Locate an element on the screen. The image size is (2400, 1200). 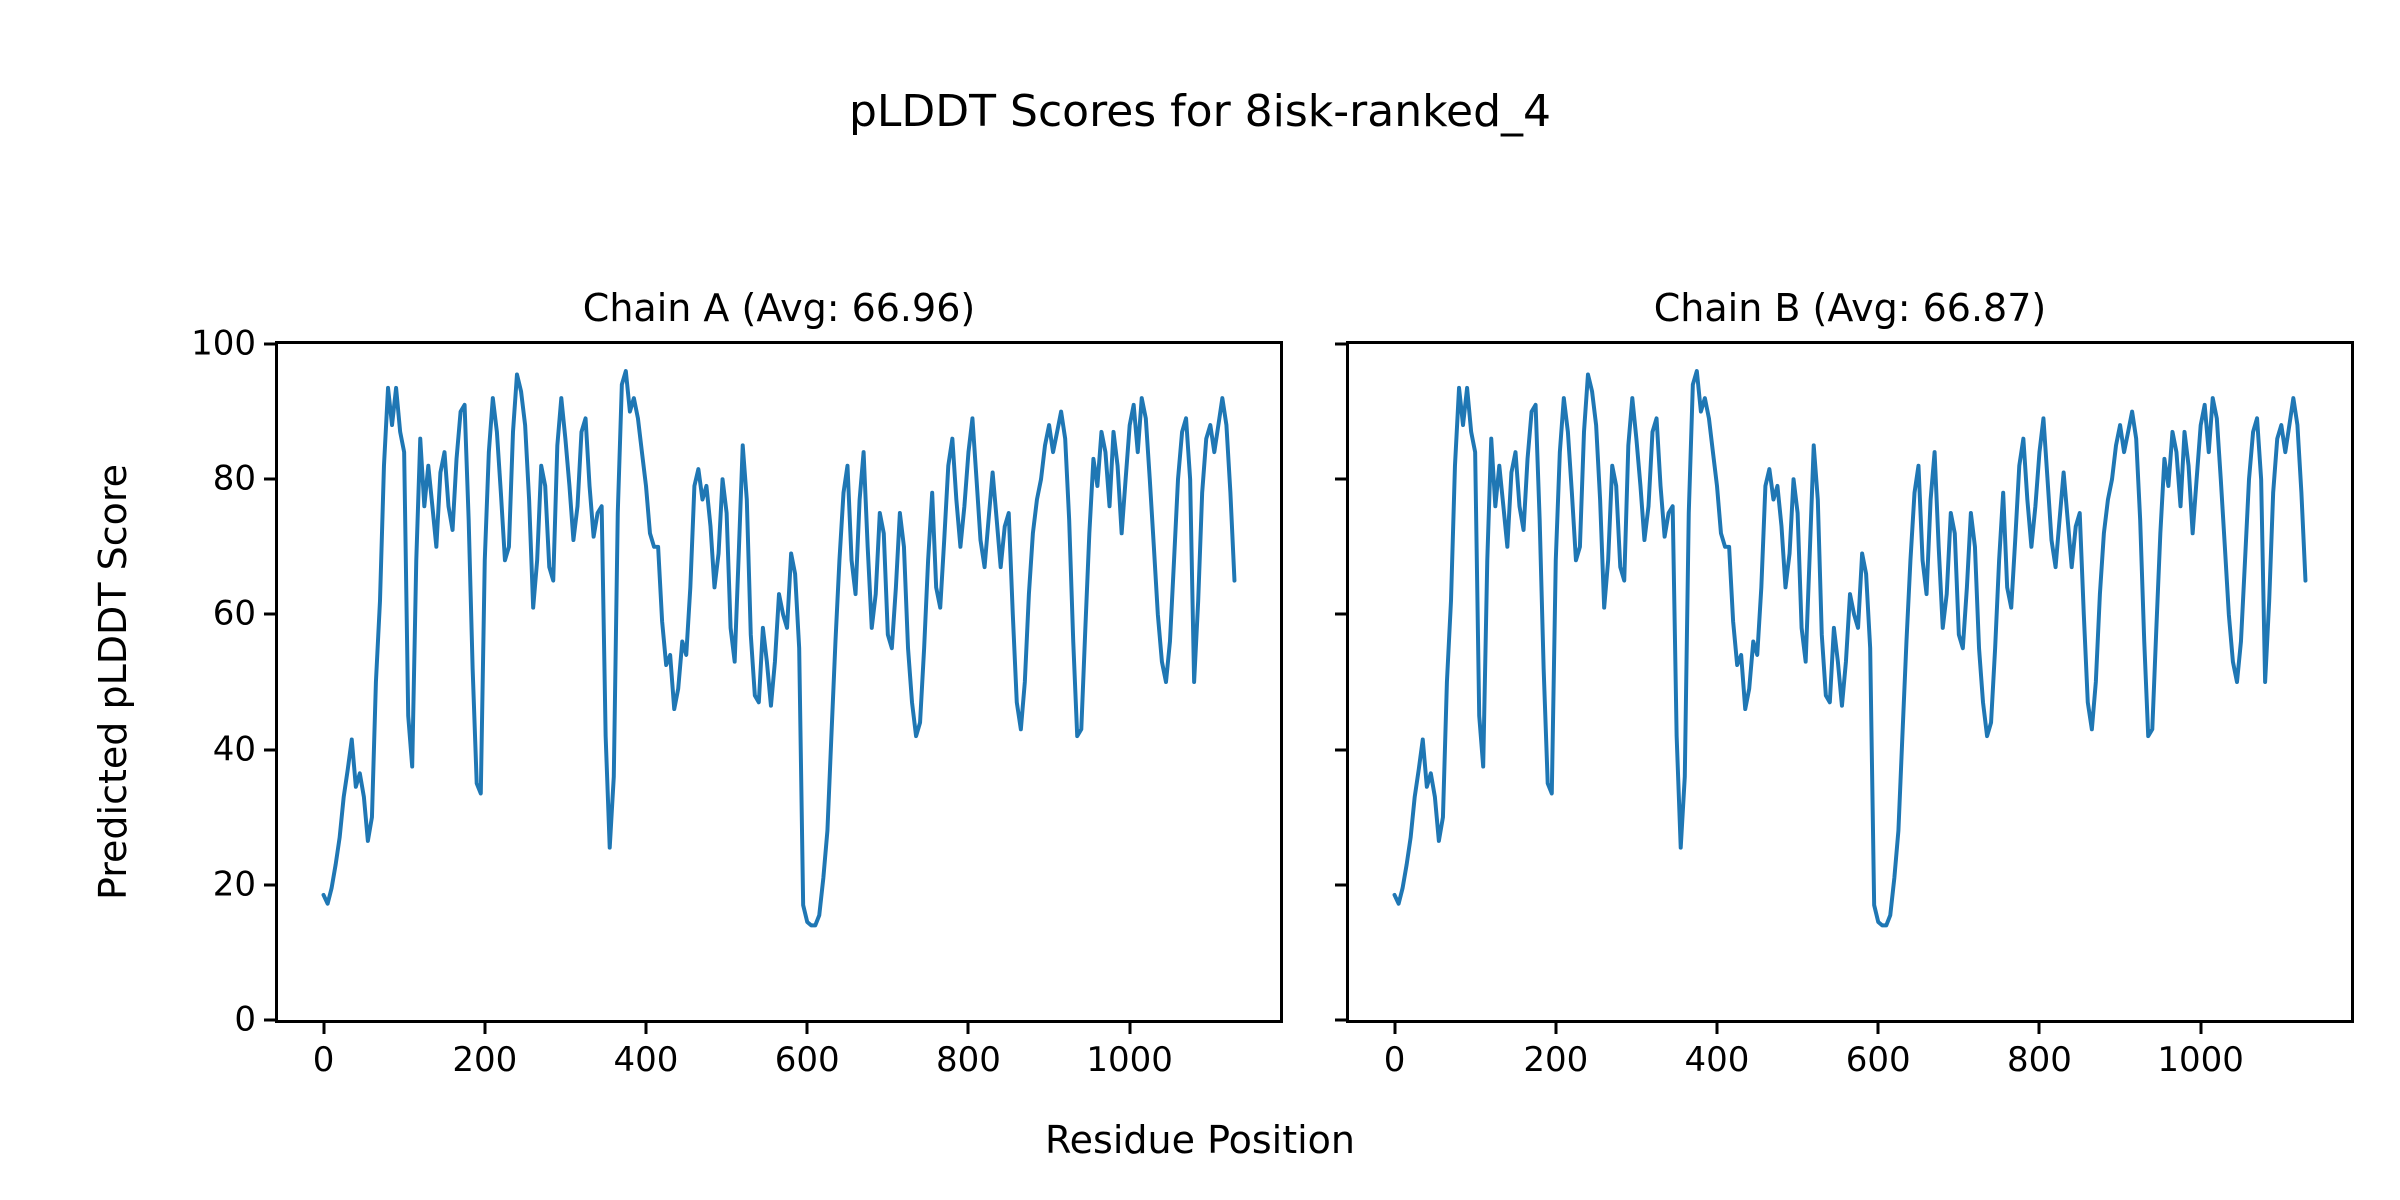
y-tick-label: 80 is located at coordinates (234, 478).